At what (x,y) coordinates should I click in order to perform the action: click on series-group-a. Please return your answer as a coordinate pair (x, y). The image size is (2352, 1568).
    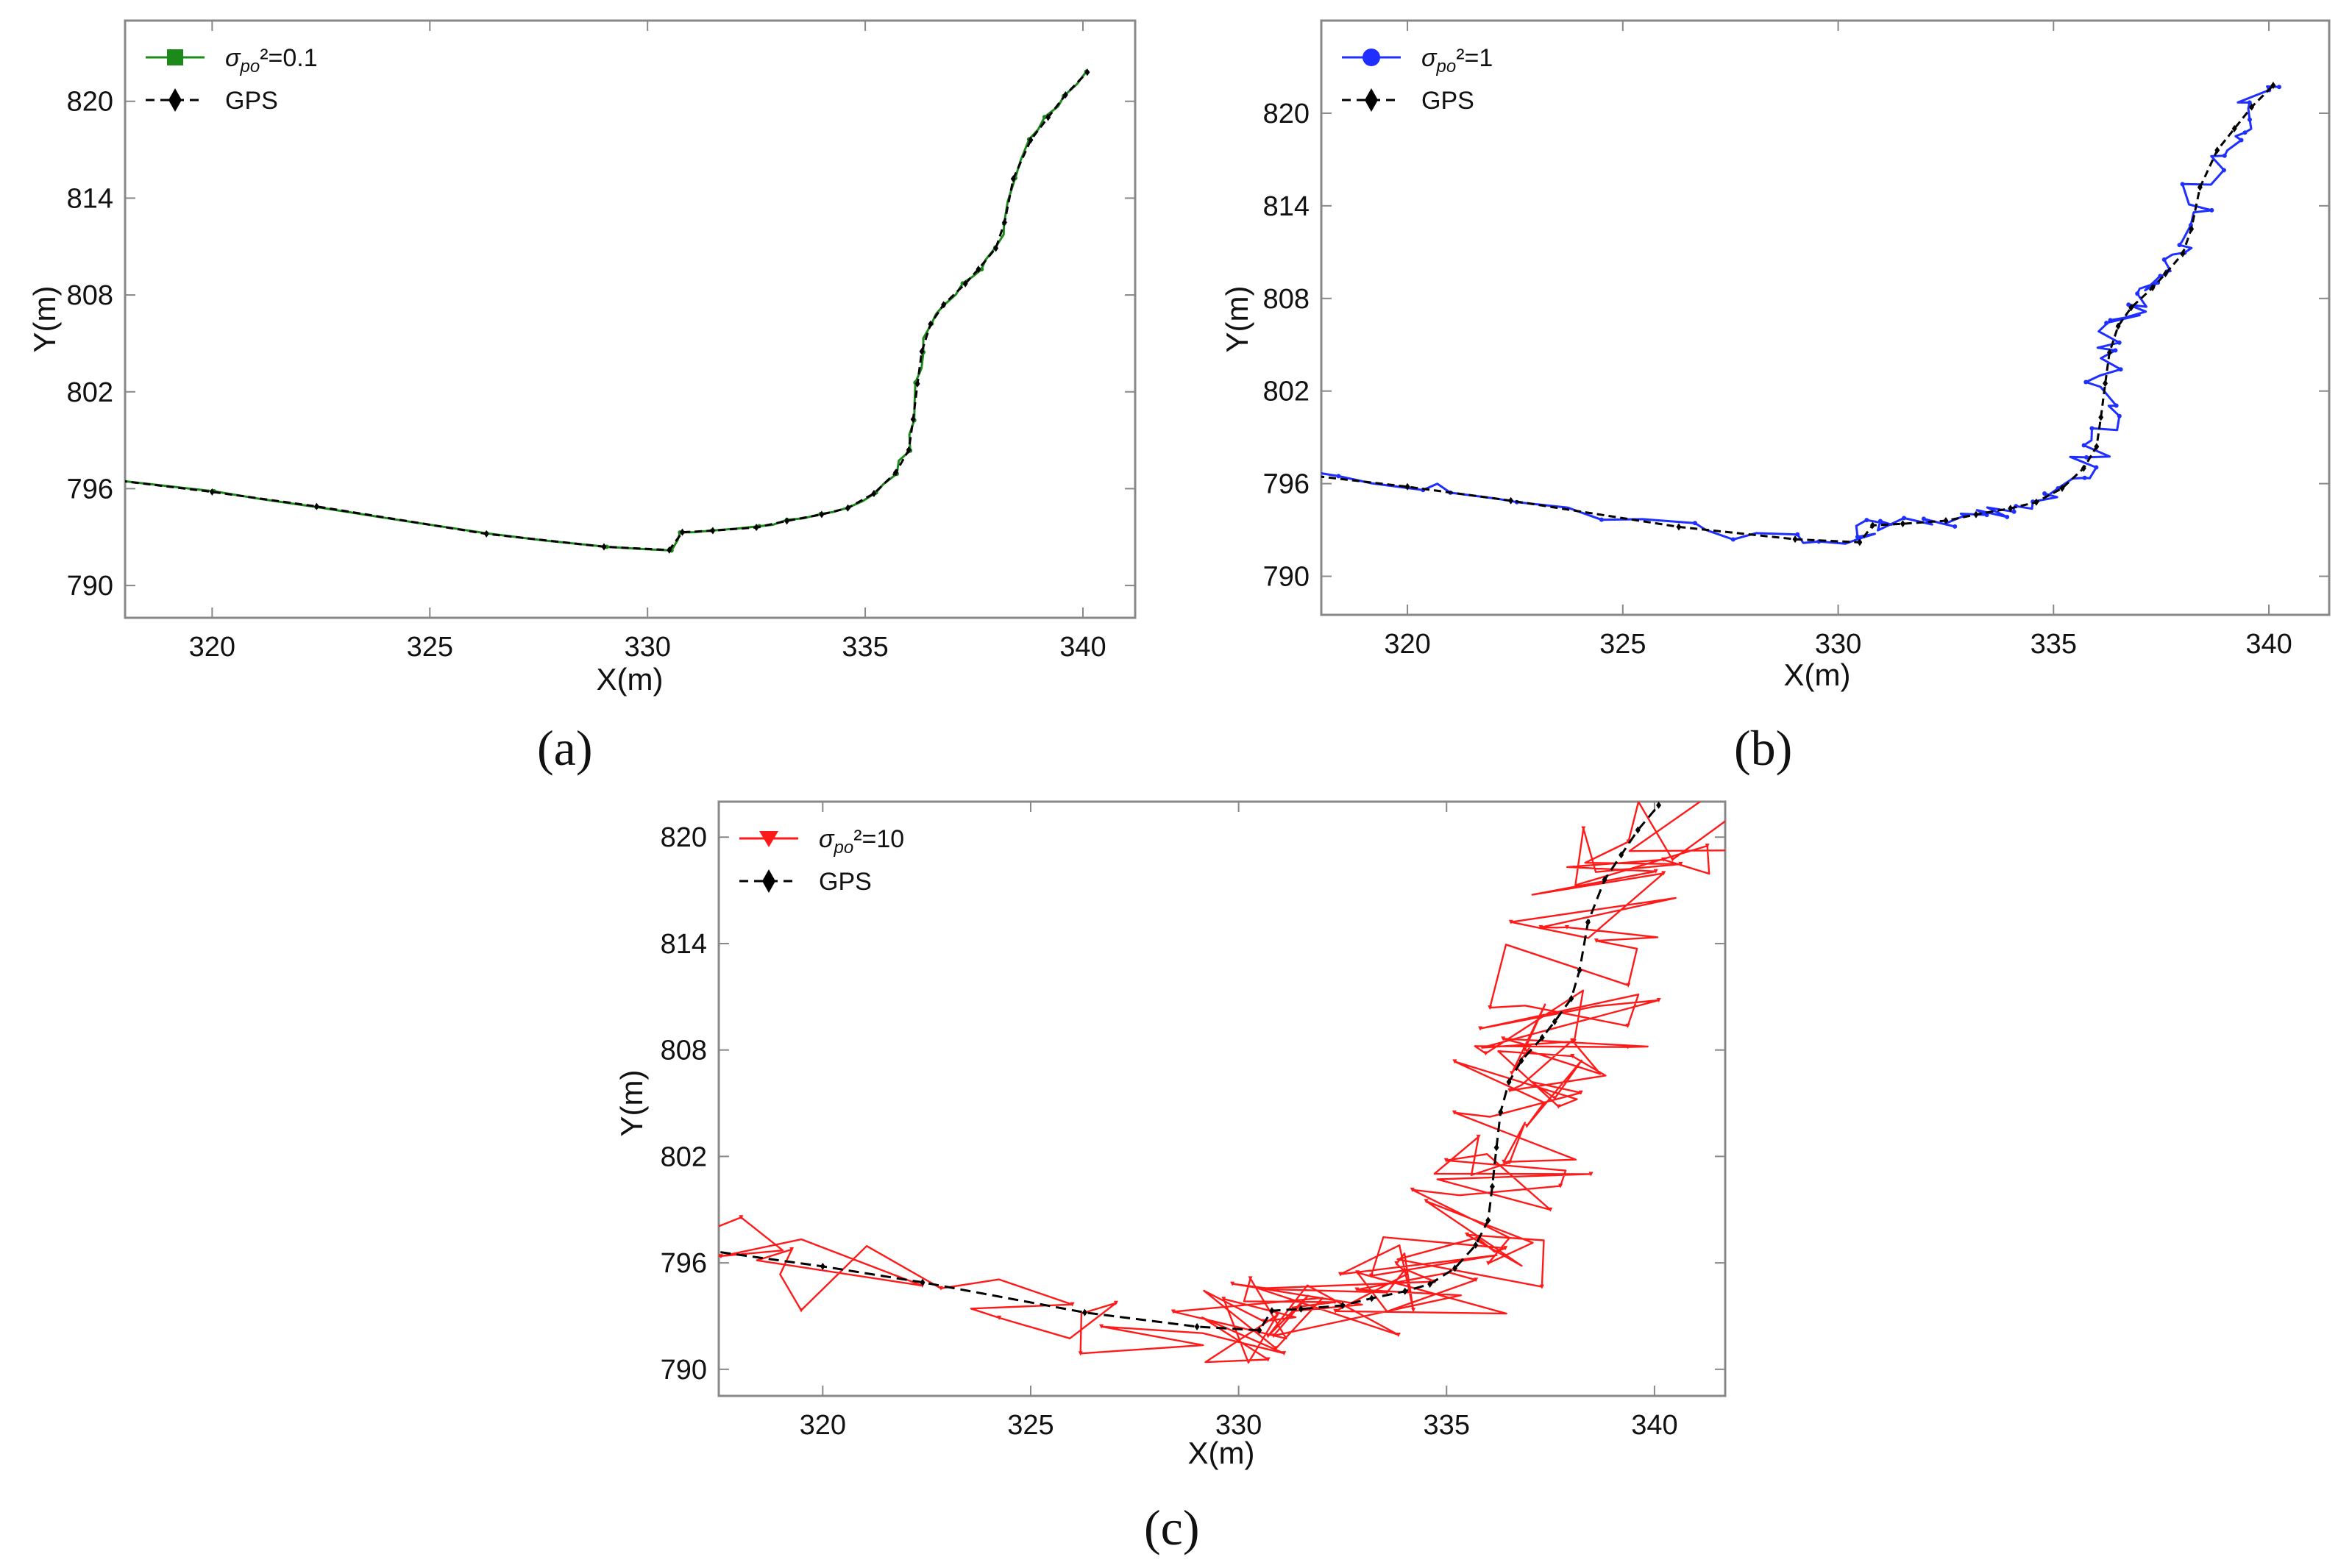
    Looking at the image, I should click on (607, 311).